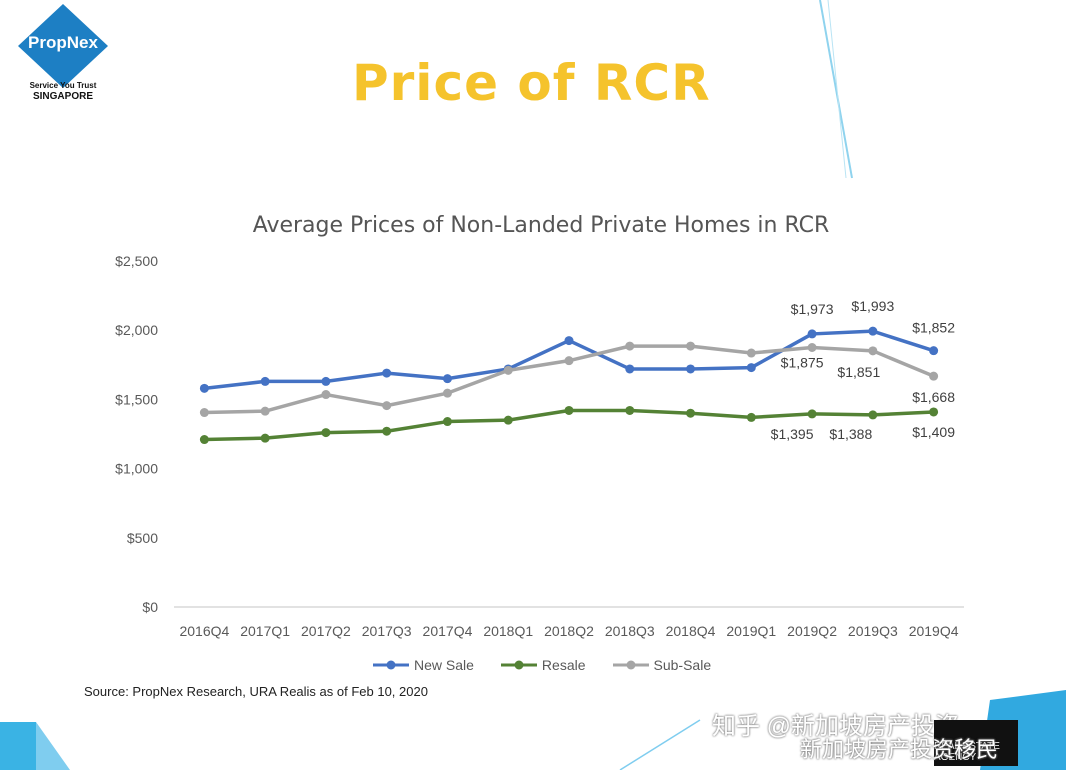 The width and height of the screenshot is (1066, 770). I want to click on y-tick-label: $2,000, so click(136, 330).